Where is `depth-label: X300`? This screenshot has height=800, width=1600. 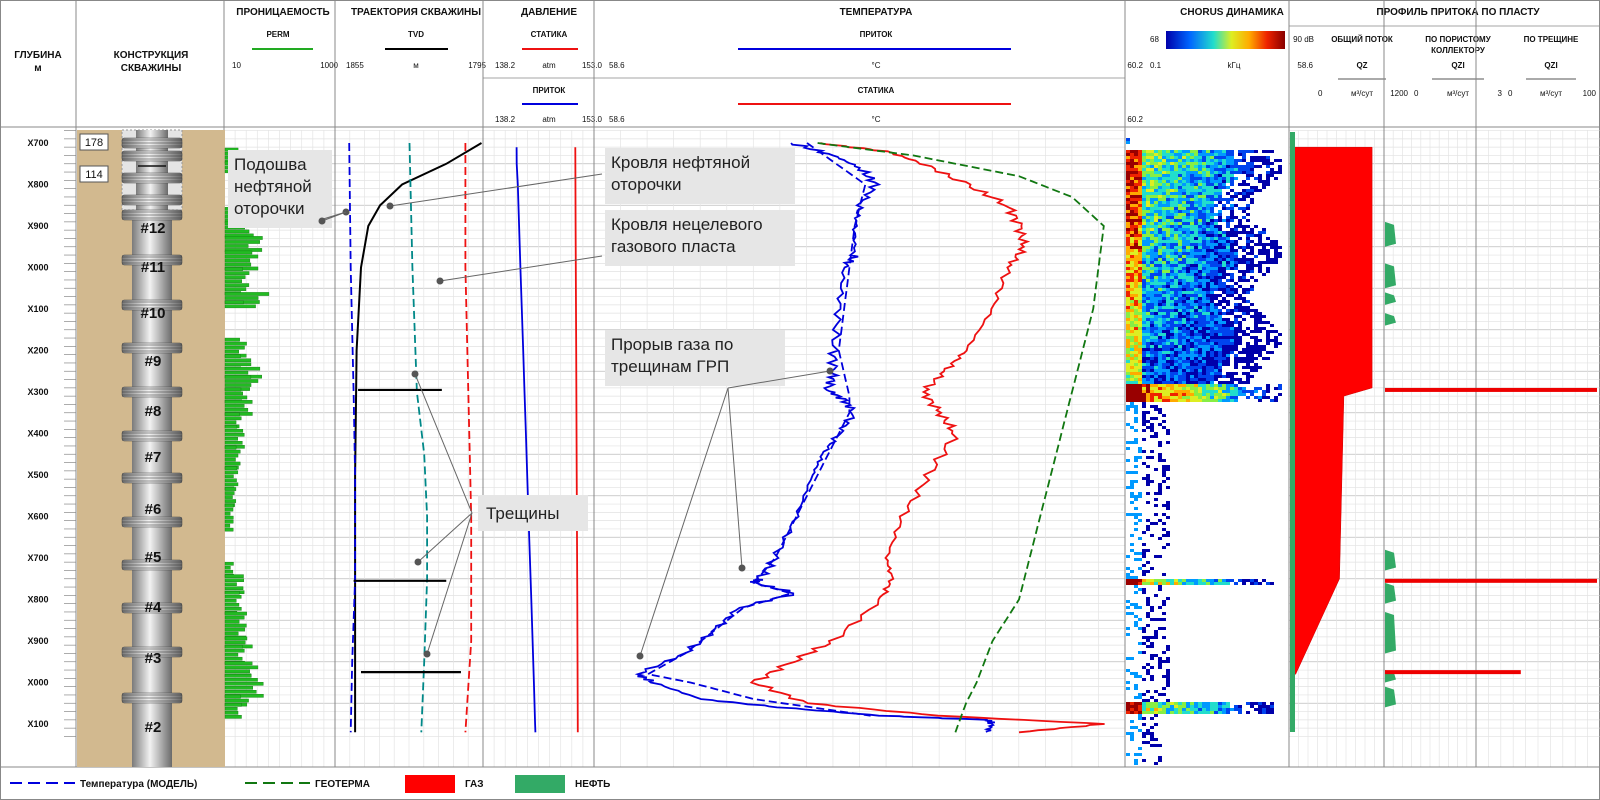
depth-label: X300 is located at coordinates (37, 392).